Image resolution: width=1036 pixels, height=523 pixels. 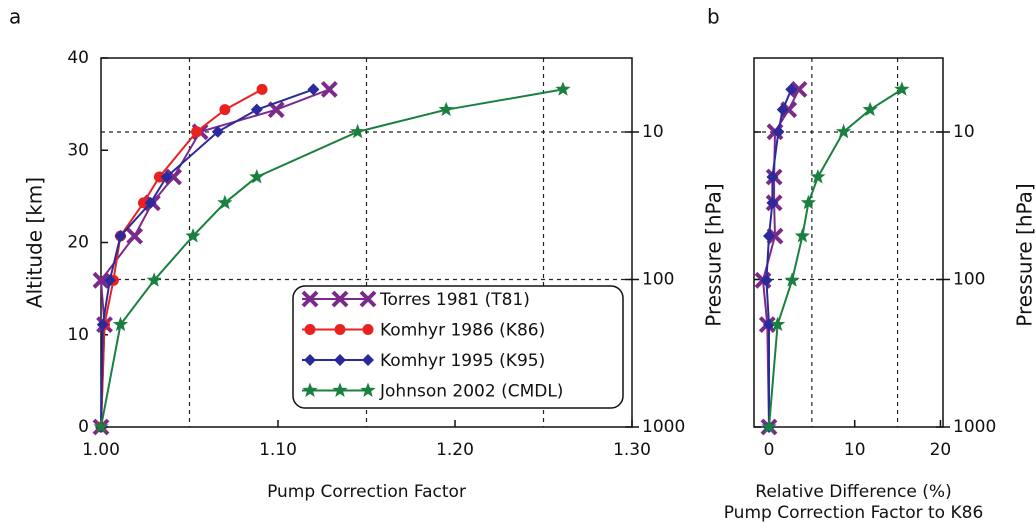 I want to click on legend-label: Komhyr 1995 (K95), so click(x=462, y=361).